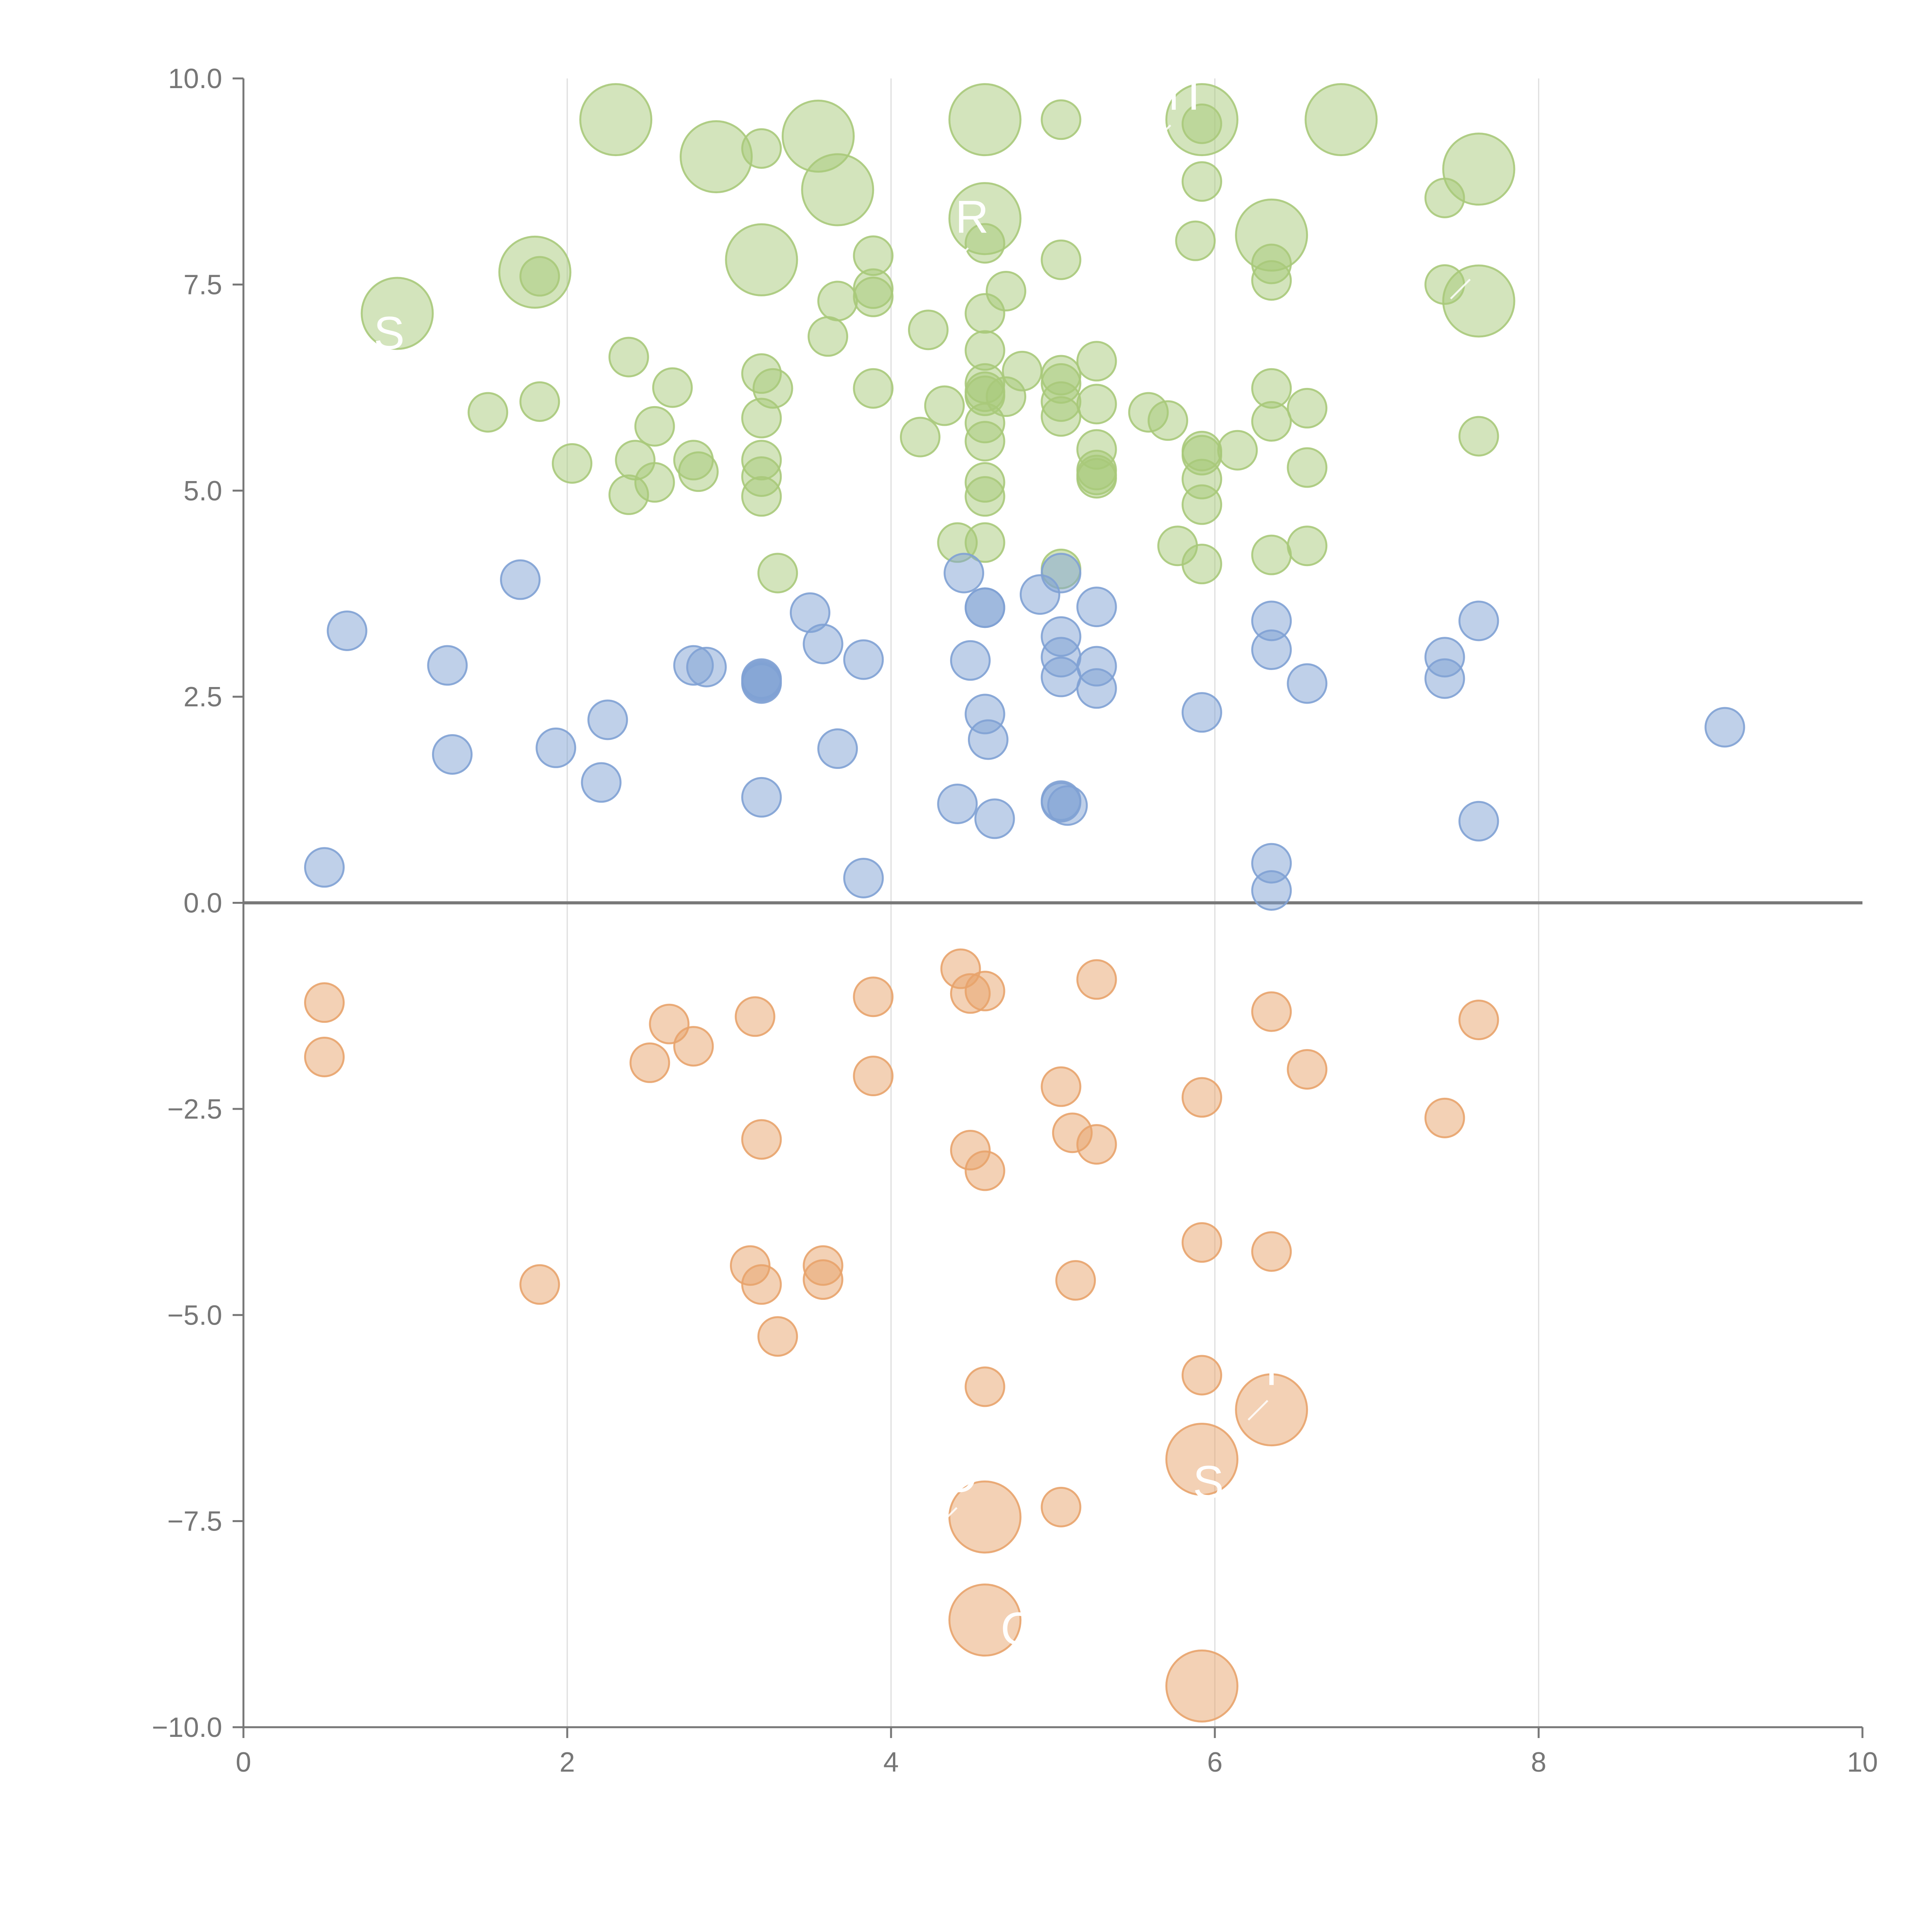  What do you see at coordinates (1024, 732) in the screenshot?
I see `series-blue` at bounding box center [1024, 732].